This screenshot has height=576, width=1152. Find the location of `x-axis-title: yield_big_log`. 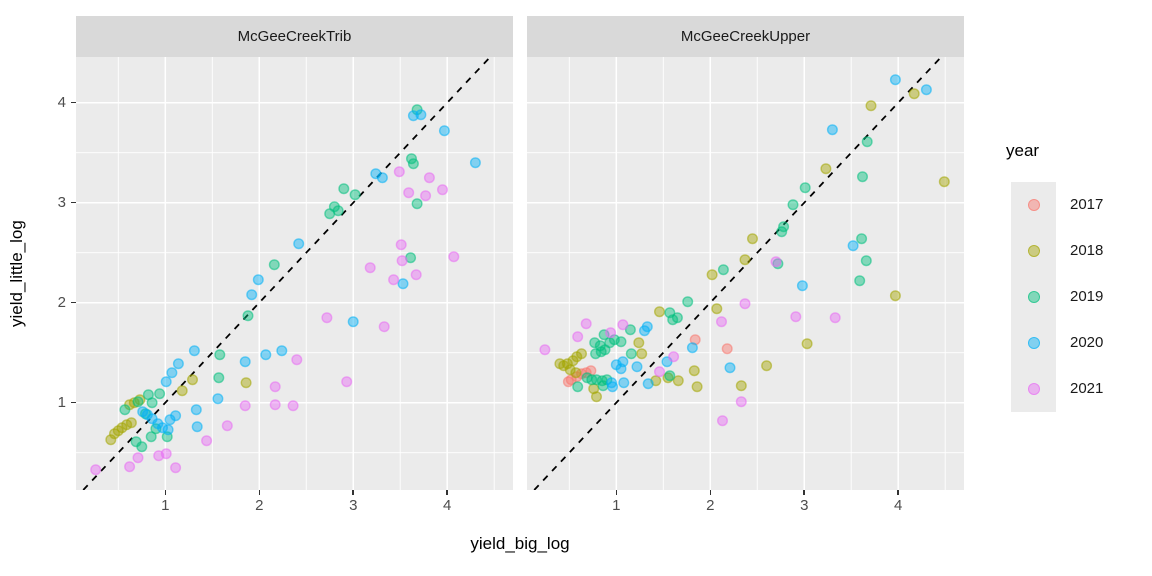

x-axis-title: yield_big_log is located at coordinates (520, 543).